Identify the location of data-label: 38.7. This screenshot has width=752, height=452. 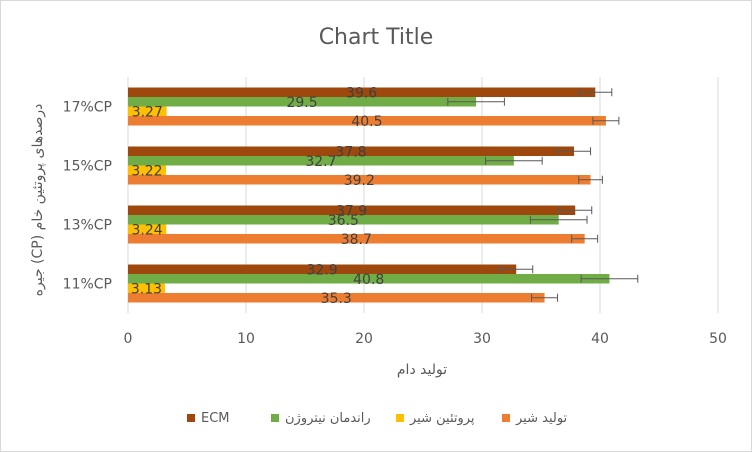
(356, 240).